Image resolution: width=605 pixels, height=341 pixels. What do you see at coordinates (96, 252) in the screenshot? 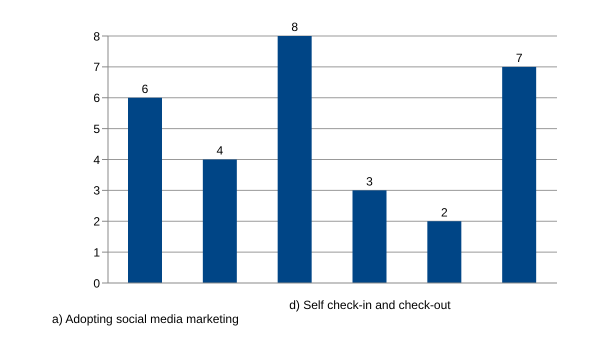
I see `y-tick-label: 1` at bounding box center [96, 252].